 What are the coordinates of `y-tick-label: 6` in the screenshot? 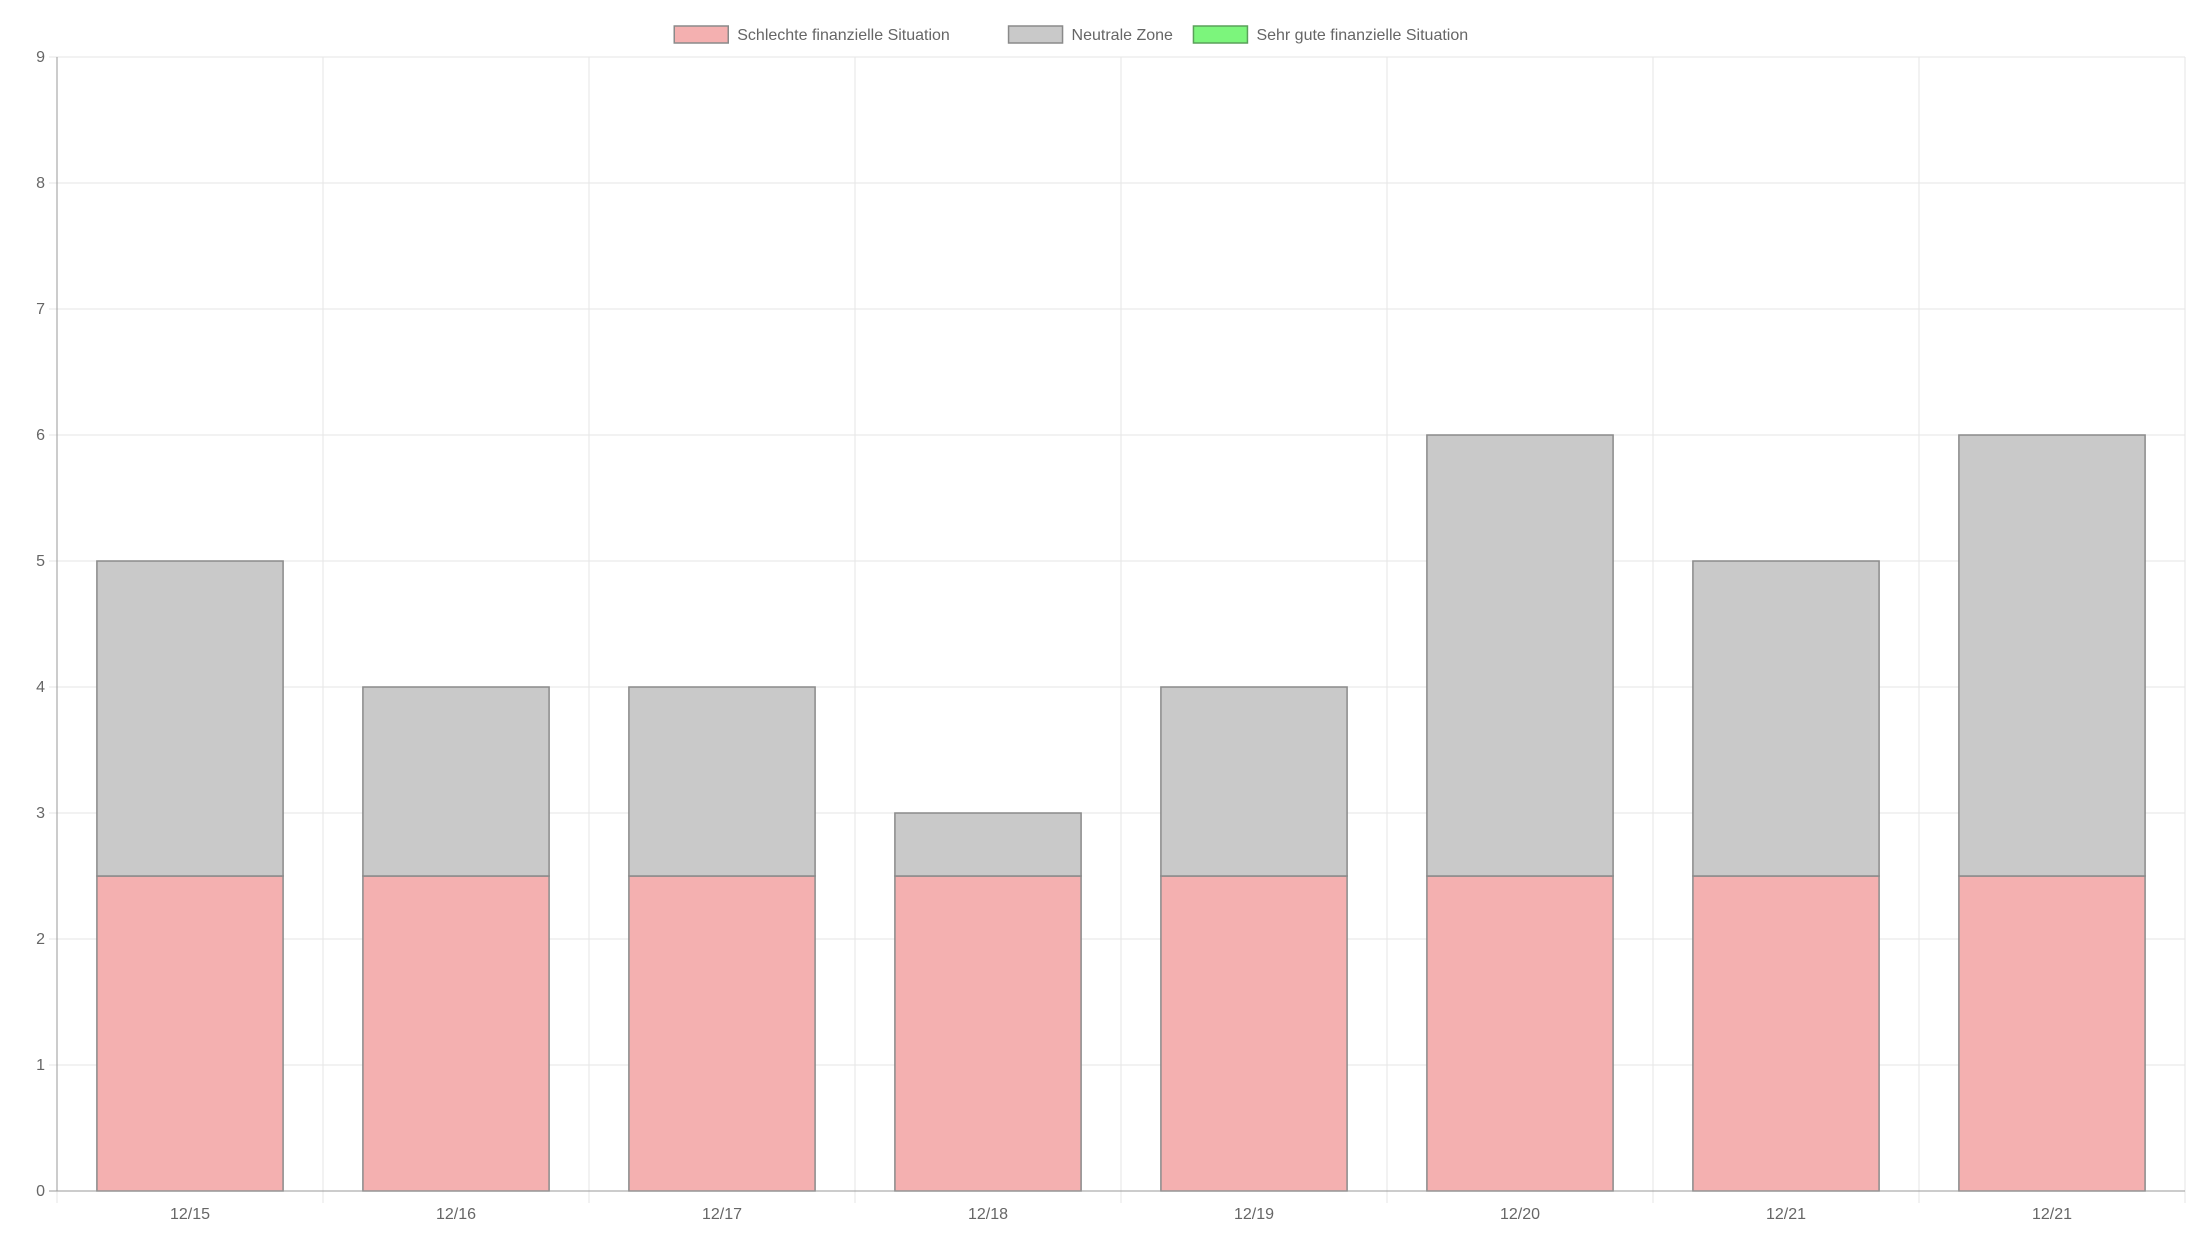 It's located at (40, 435).